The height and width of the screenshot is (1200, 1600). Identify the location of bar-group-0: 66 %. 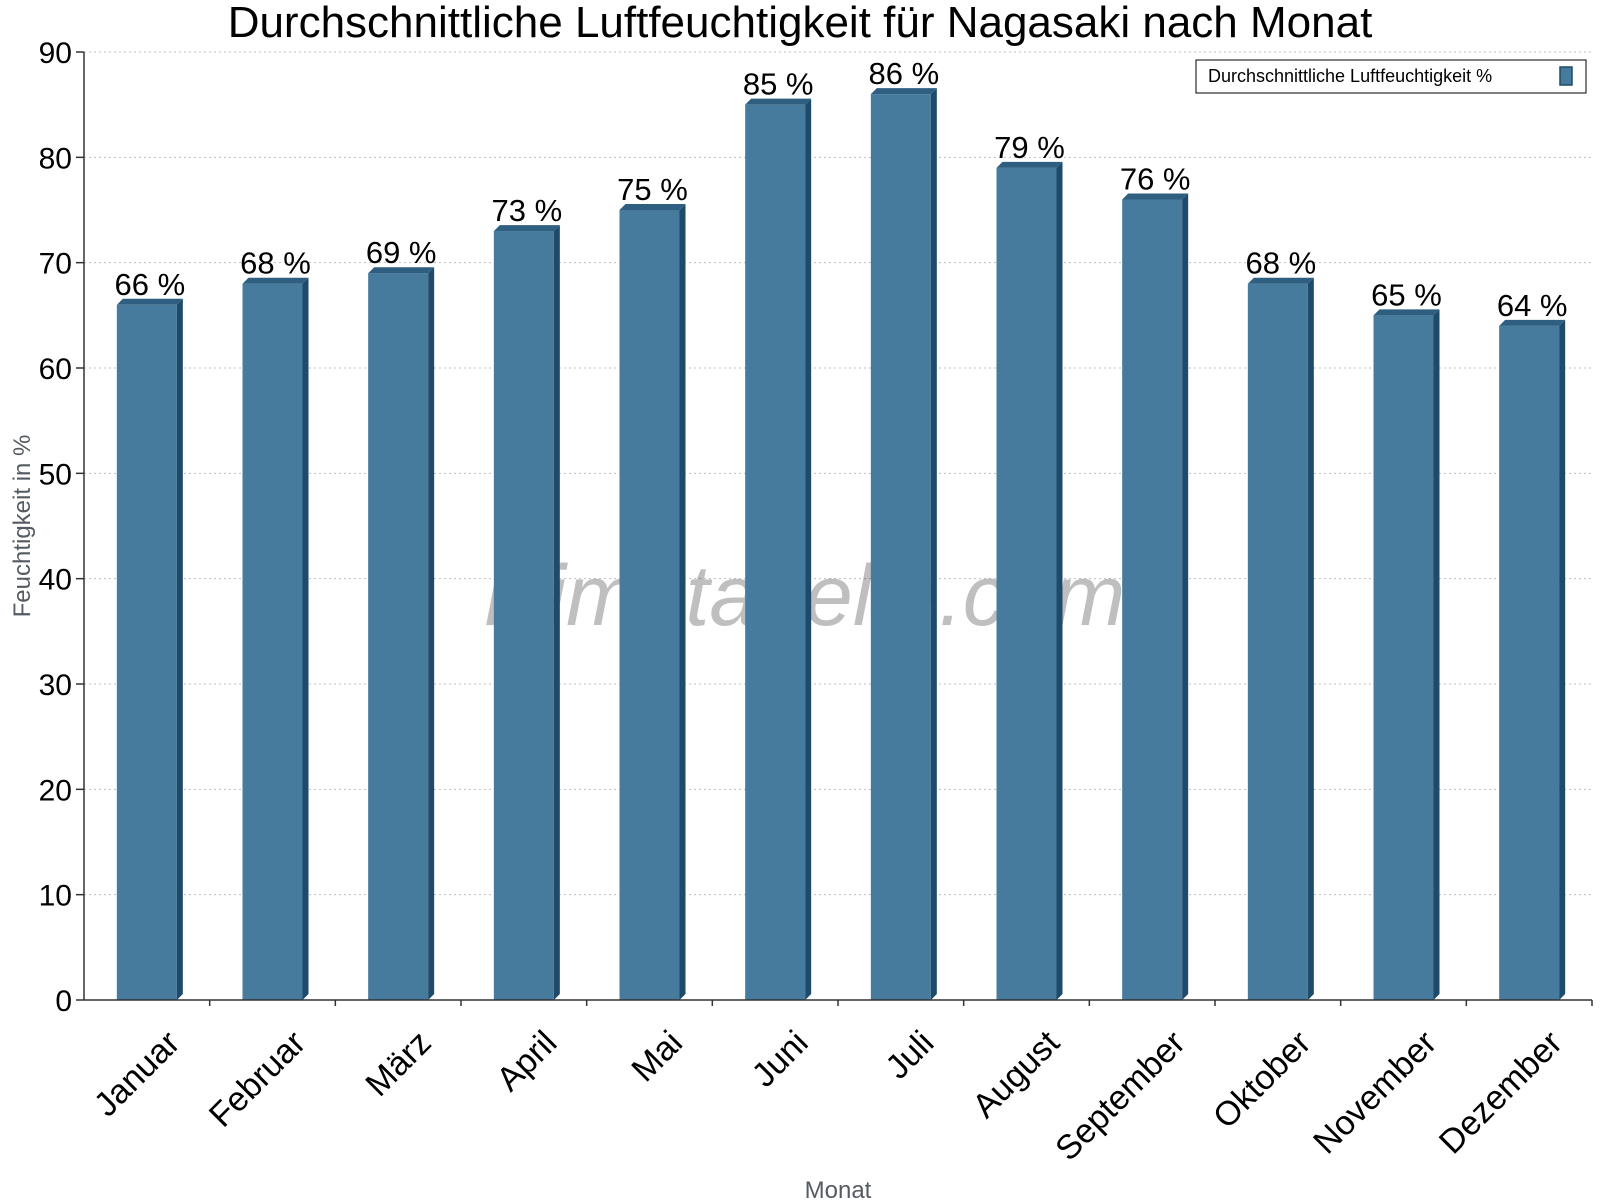
(149, 633).